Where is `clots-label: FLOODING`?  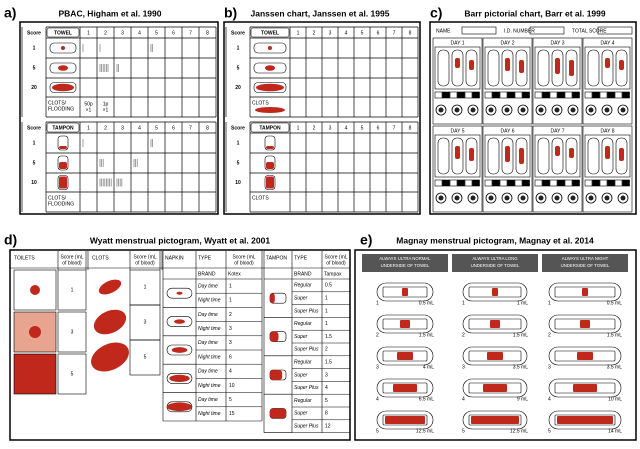 clots-label: FLOODING is located at coordinates (61, 204).